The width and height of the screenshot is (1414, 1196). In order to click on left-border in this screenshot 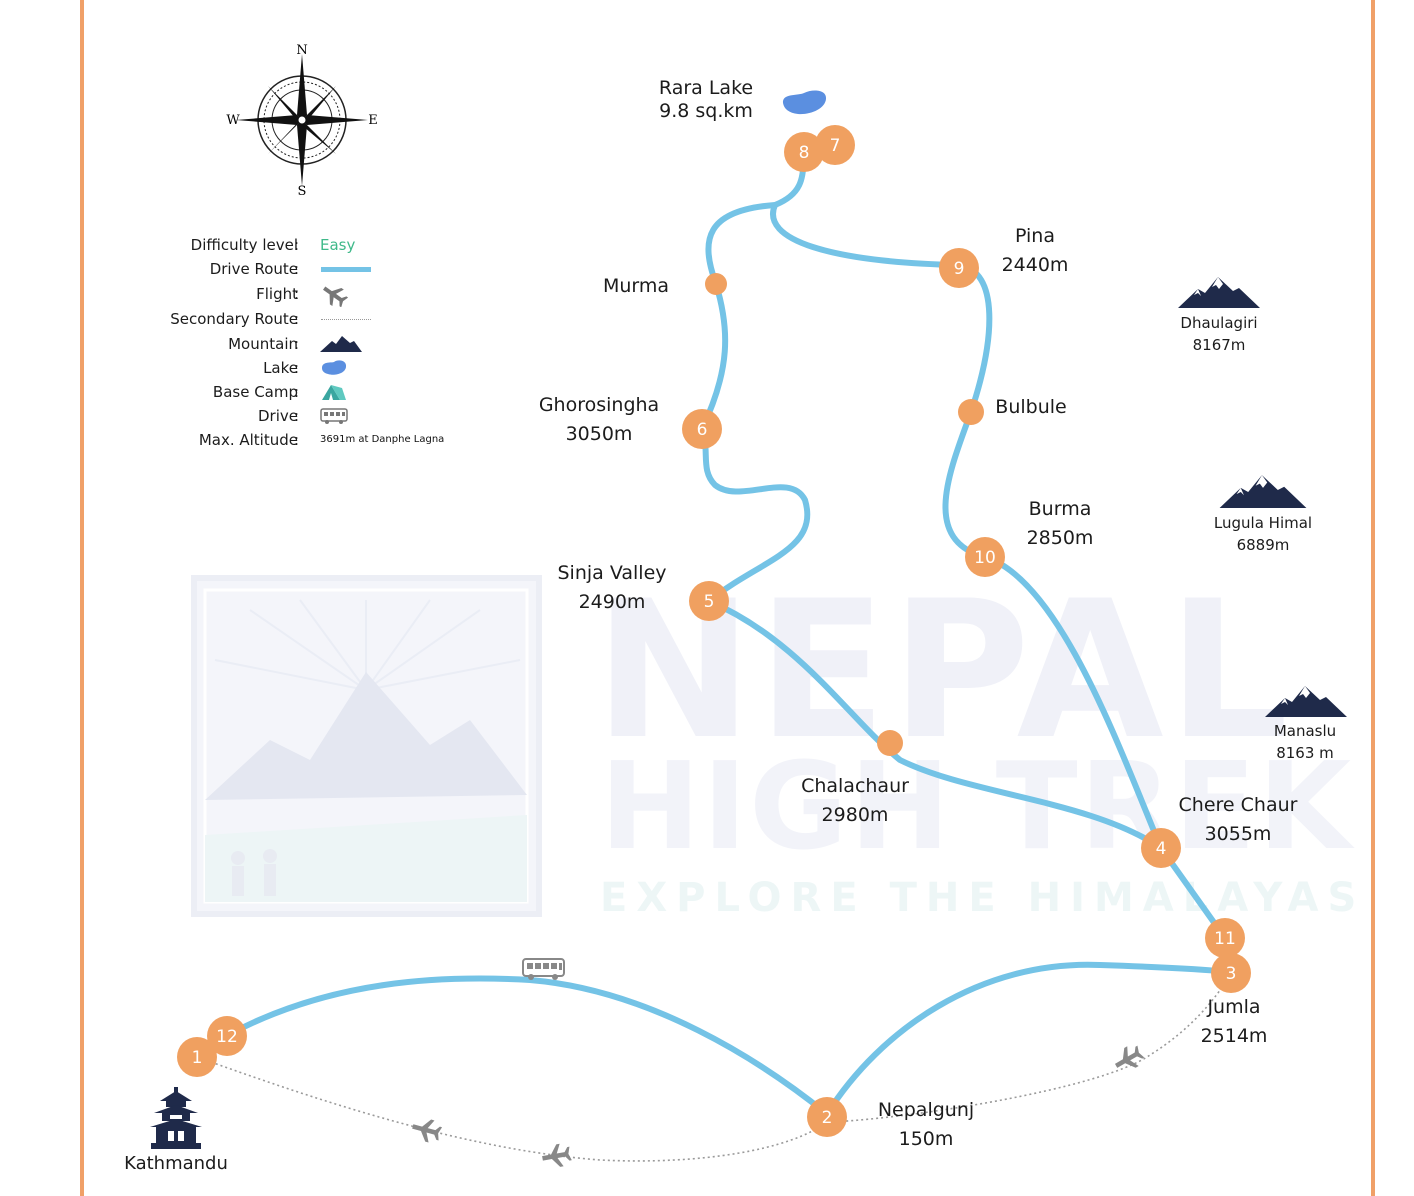, I will do `click(82, 598)`.